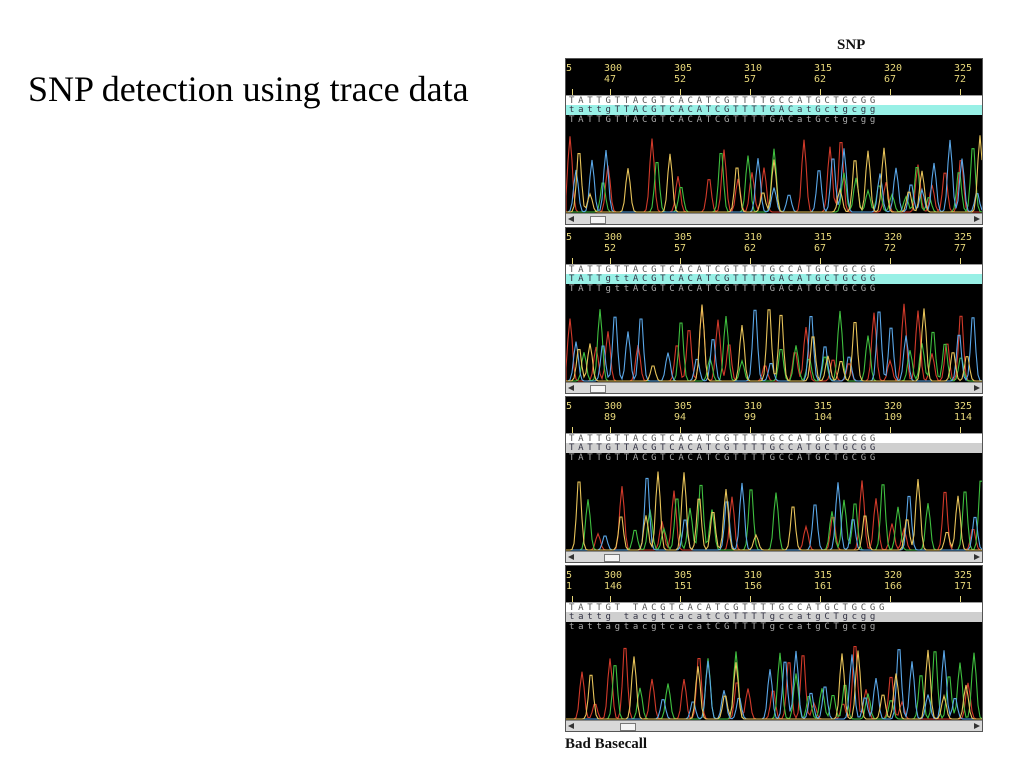  Describe the element at coordinates (823, 586) in the screenshot. I see `ruler-label-bottom: 161` at that location.